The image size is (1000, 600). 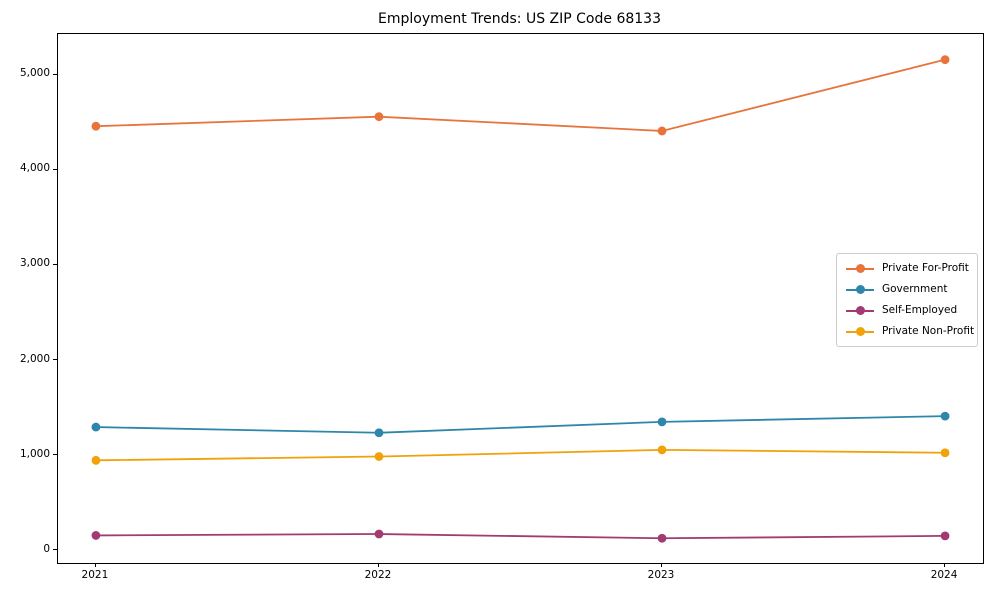 What do you see at coordinates (519, 19) in the screenshot?
I see `chart-title: Employment Trends: US ZIP Code 68133` at bounding box center [519, 19].